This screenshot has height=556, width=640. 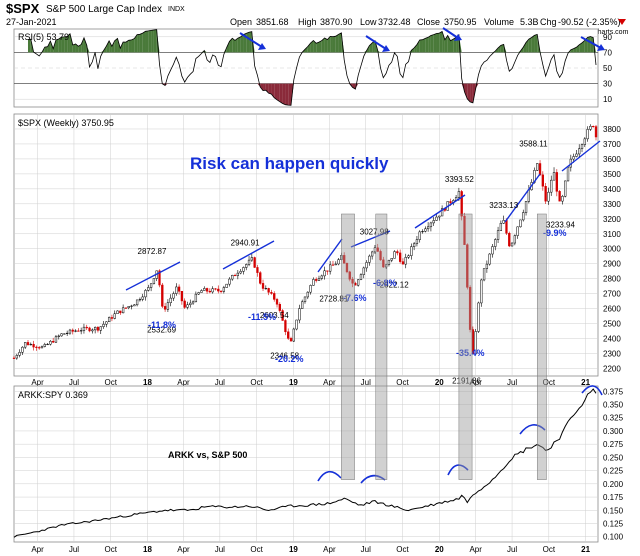 What do you see at coordinates (613, 391) in the screenshot?
I see `ratio-tick-label: 0.375` at bounding box center [613, 391].